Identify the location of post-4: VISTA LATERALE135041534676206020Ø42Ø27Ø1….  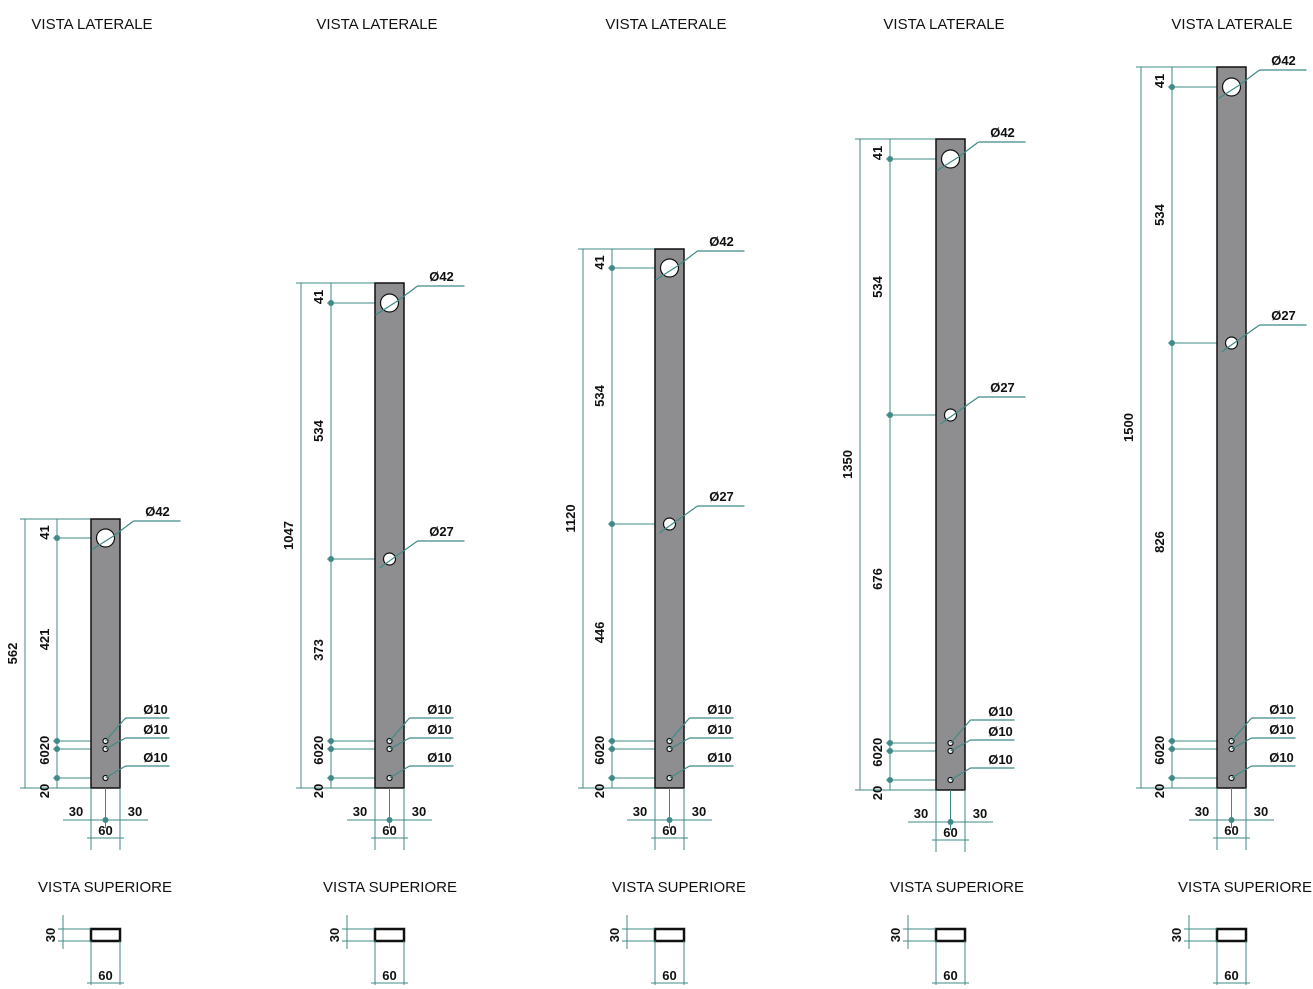
(933, 500).